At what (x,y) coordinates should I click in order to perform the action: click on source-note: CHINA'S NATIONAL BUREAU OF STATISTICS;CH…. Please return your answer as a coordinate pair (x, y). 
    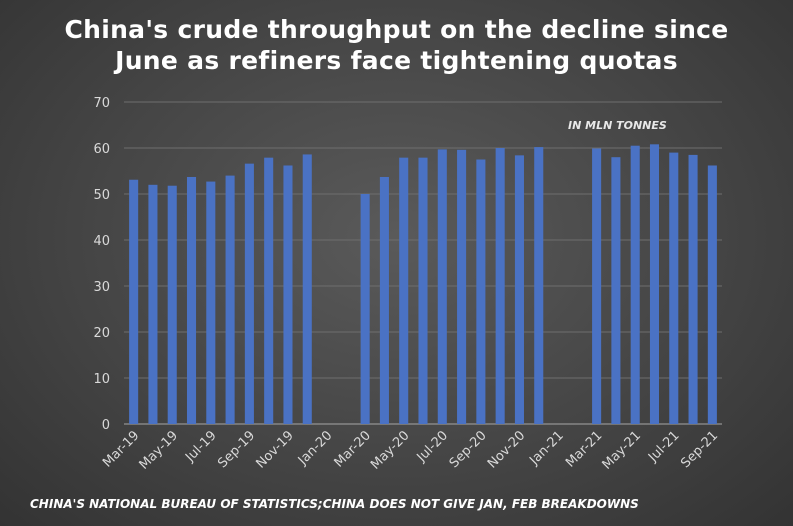
    Looking at the image, I should click on (334, 504).